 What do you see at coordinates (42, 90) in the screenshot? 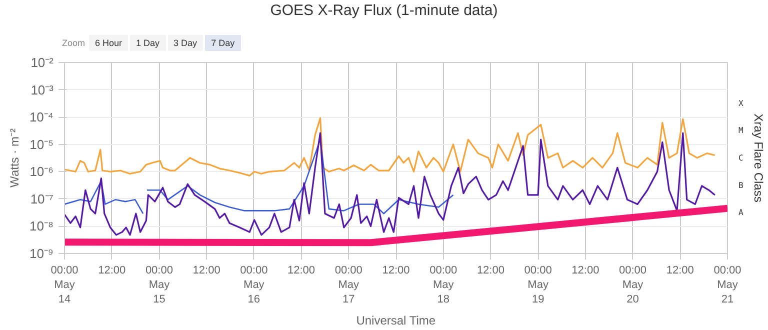
I see `y-tick-label: 10⁻³` at bounding box center [42, 90].